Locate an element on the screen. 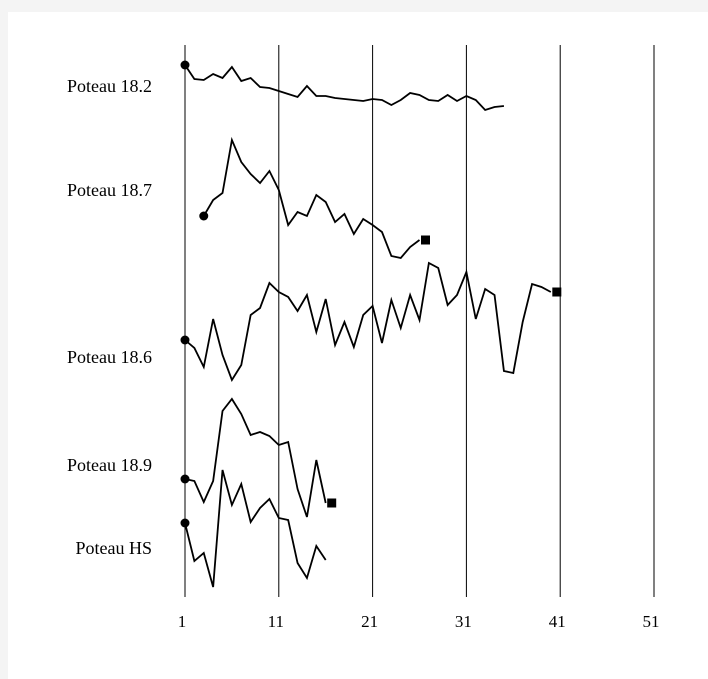 The height and width of the screenshot is (679, 708). series-label-4: Poteau HS is located at coordinates (114, 548).